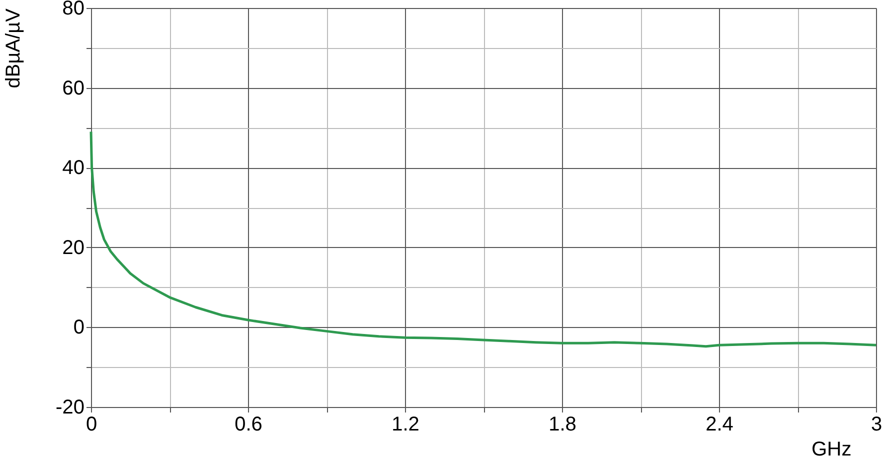  Describe the element at coordinates (876, 425) in the screenshot. I see `x-tick-label: 3` at that location.